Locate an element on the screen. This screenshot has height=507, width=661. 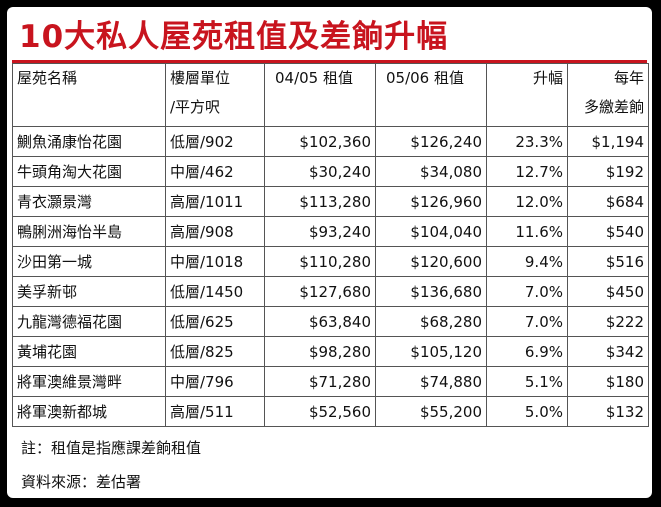
cell-unit: 中層/462 is located at coordinates (215, 171).